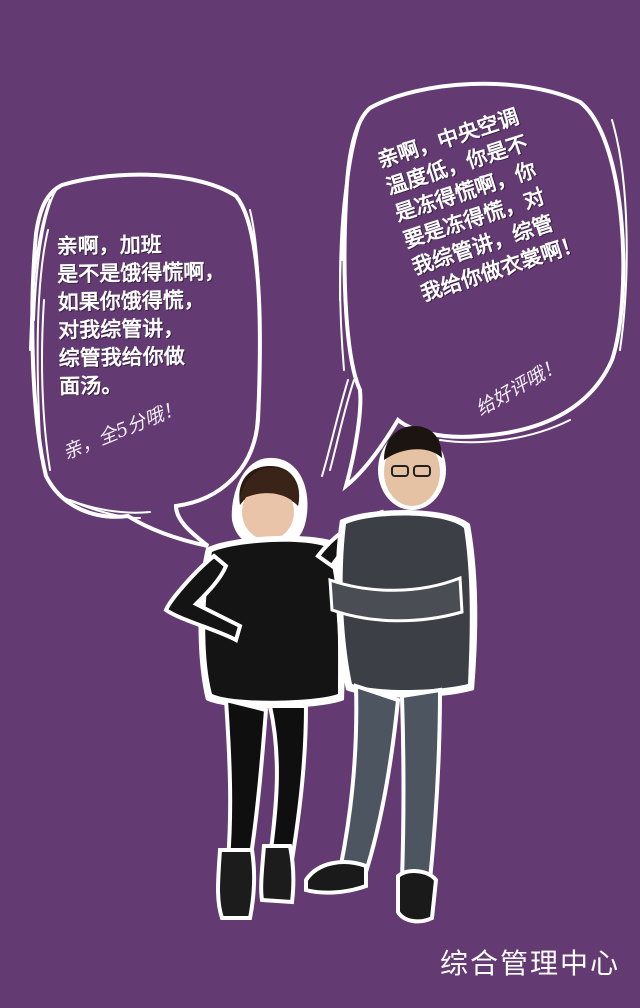  Describe the element at coordinates (391, 675) in the screenshot. I see `man-figure` at that location.